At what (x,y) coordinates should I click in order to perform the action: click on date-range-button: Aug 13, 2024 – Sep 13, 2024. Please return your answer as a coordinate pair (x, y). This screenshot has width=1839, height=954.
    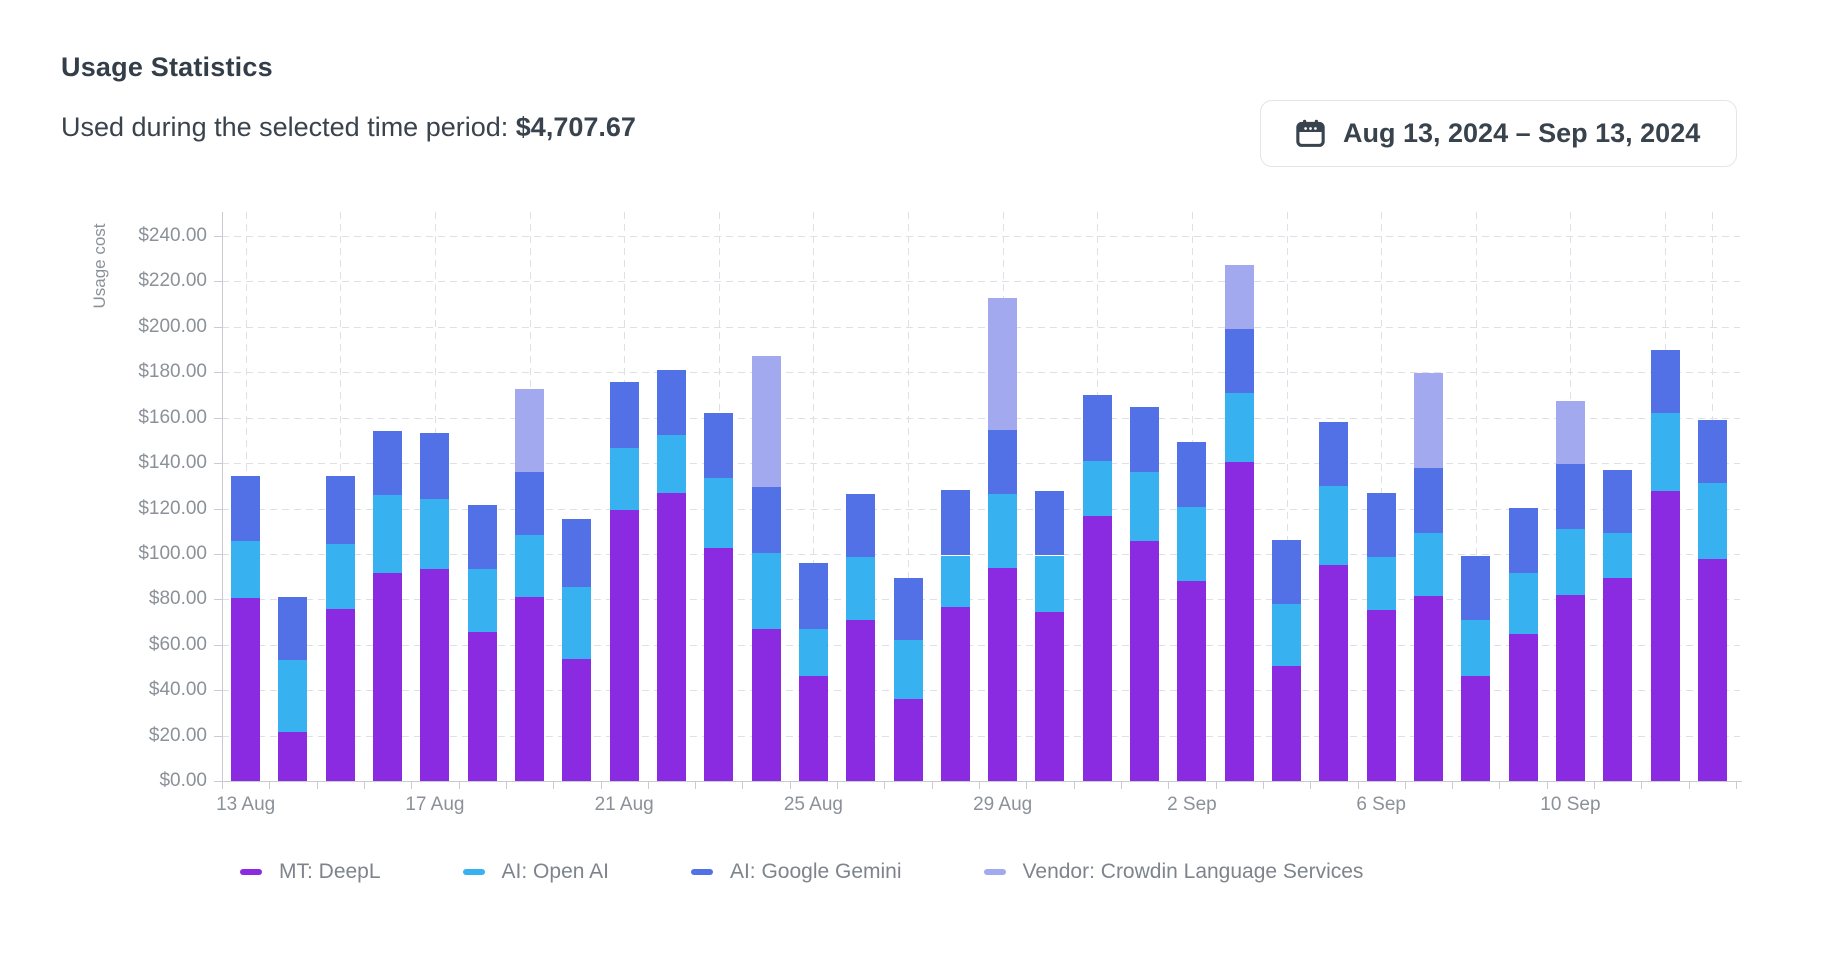
    Looking at the image, I should click on (1498, 133).